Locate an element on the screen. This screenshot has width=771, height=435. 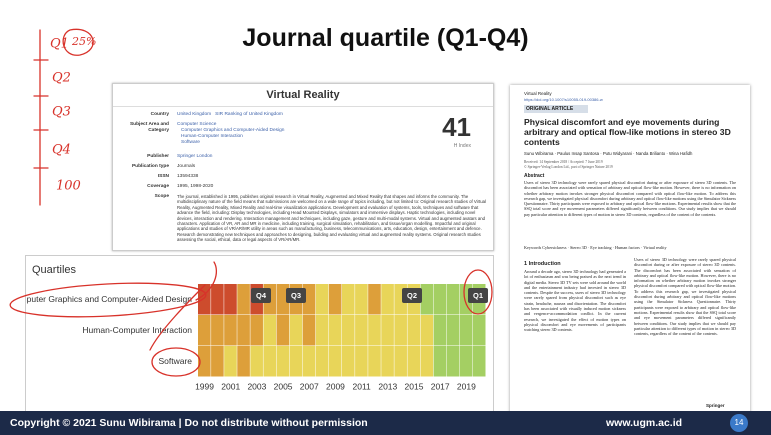
field-label: ISSN is located at coordinates (163, 176).